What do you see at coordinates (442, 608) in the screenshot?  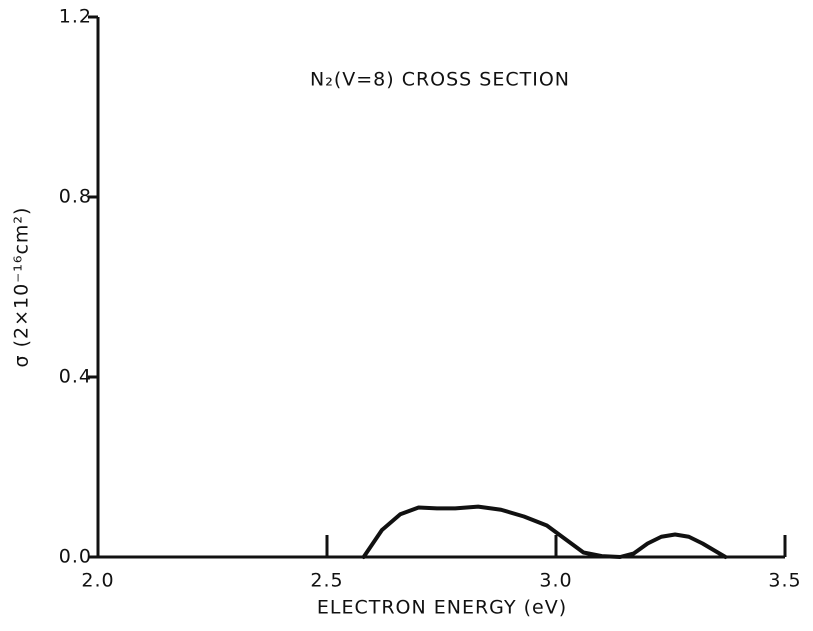 I see `x-axis-label: ELECTRON ENERGY (eV)` at bounding box center [442, 608].